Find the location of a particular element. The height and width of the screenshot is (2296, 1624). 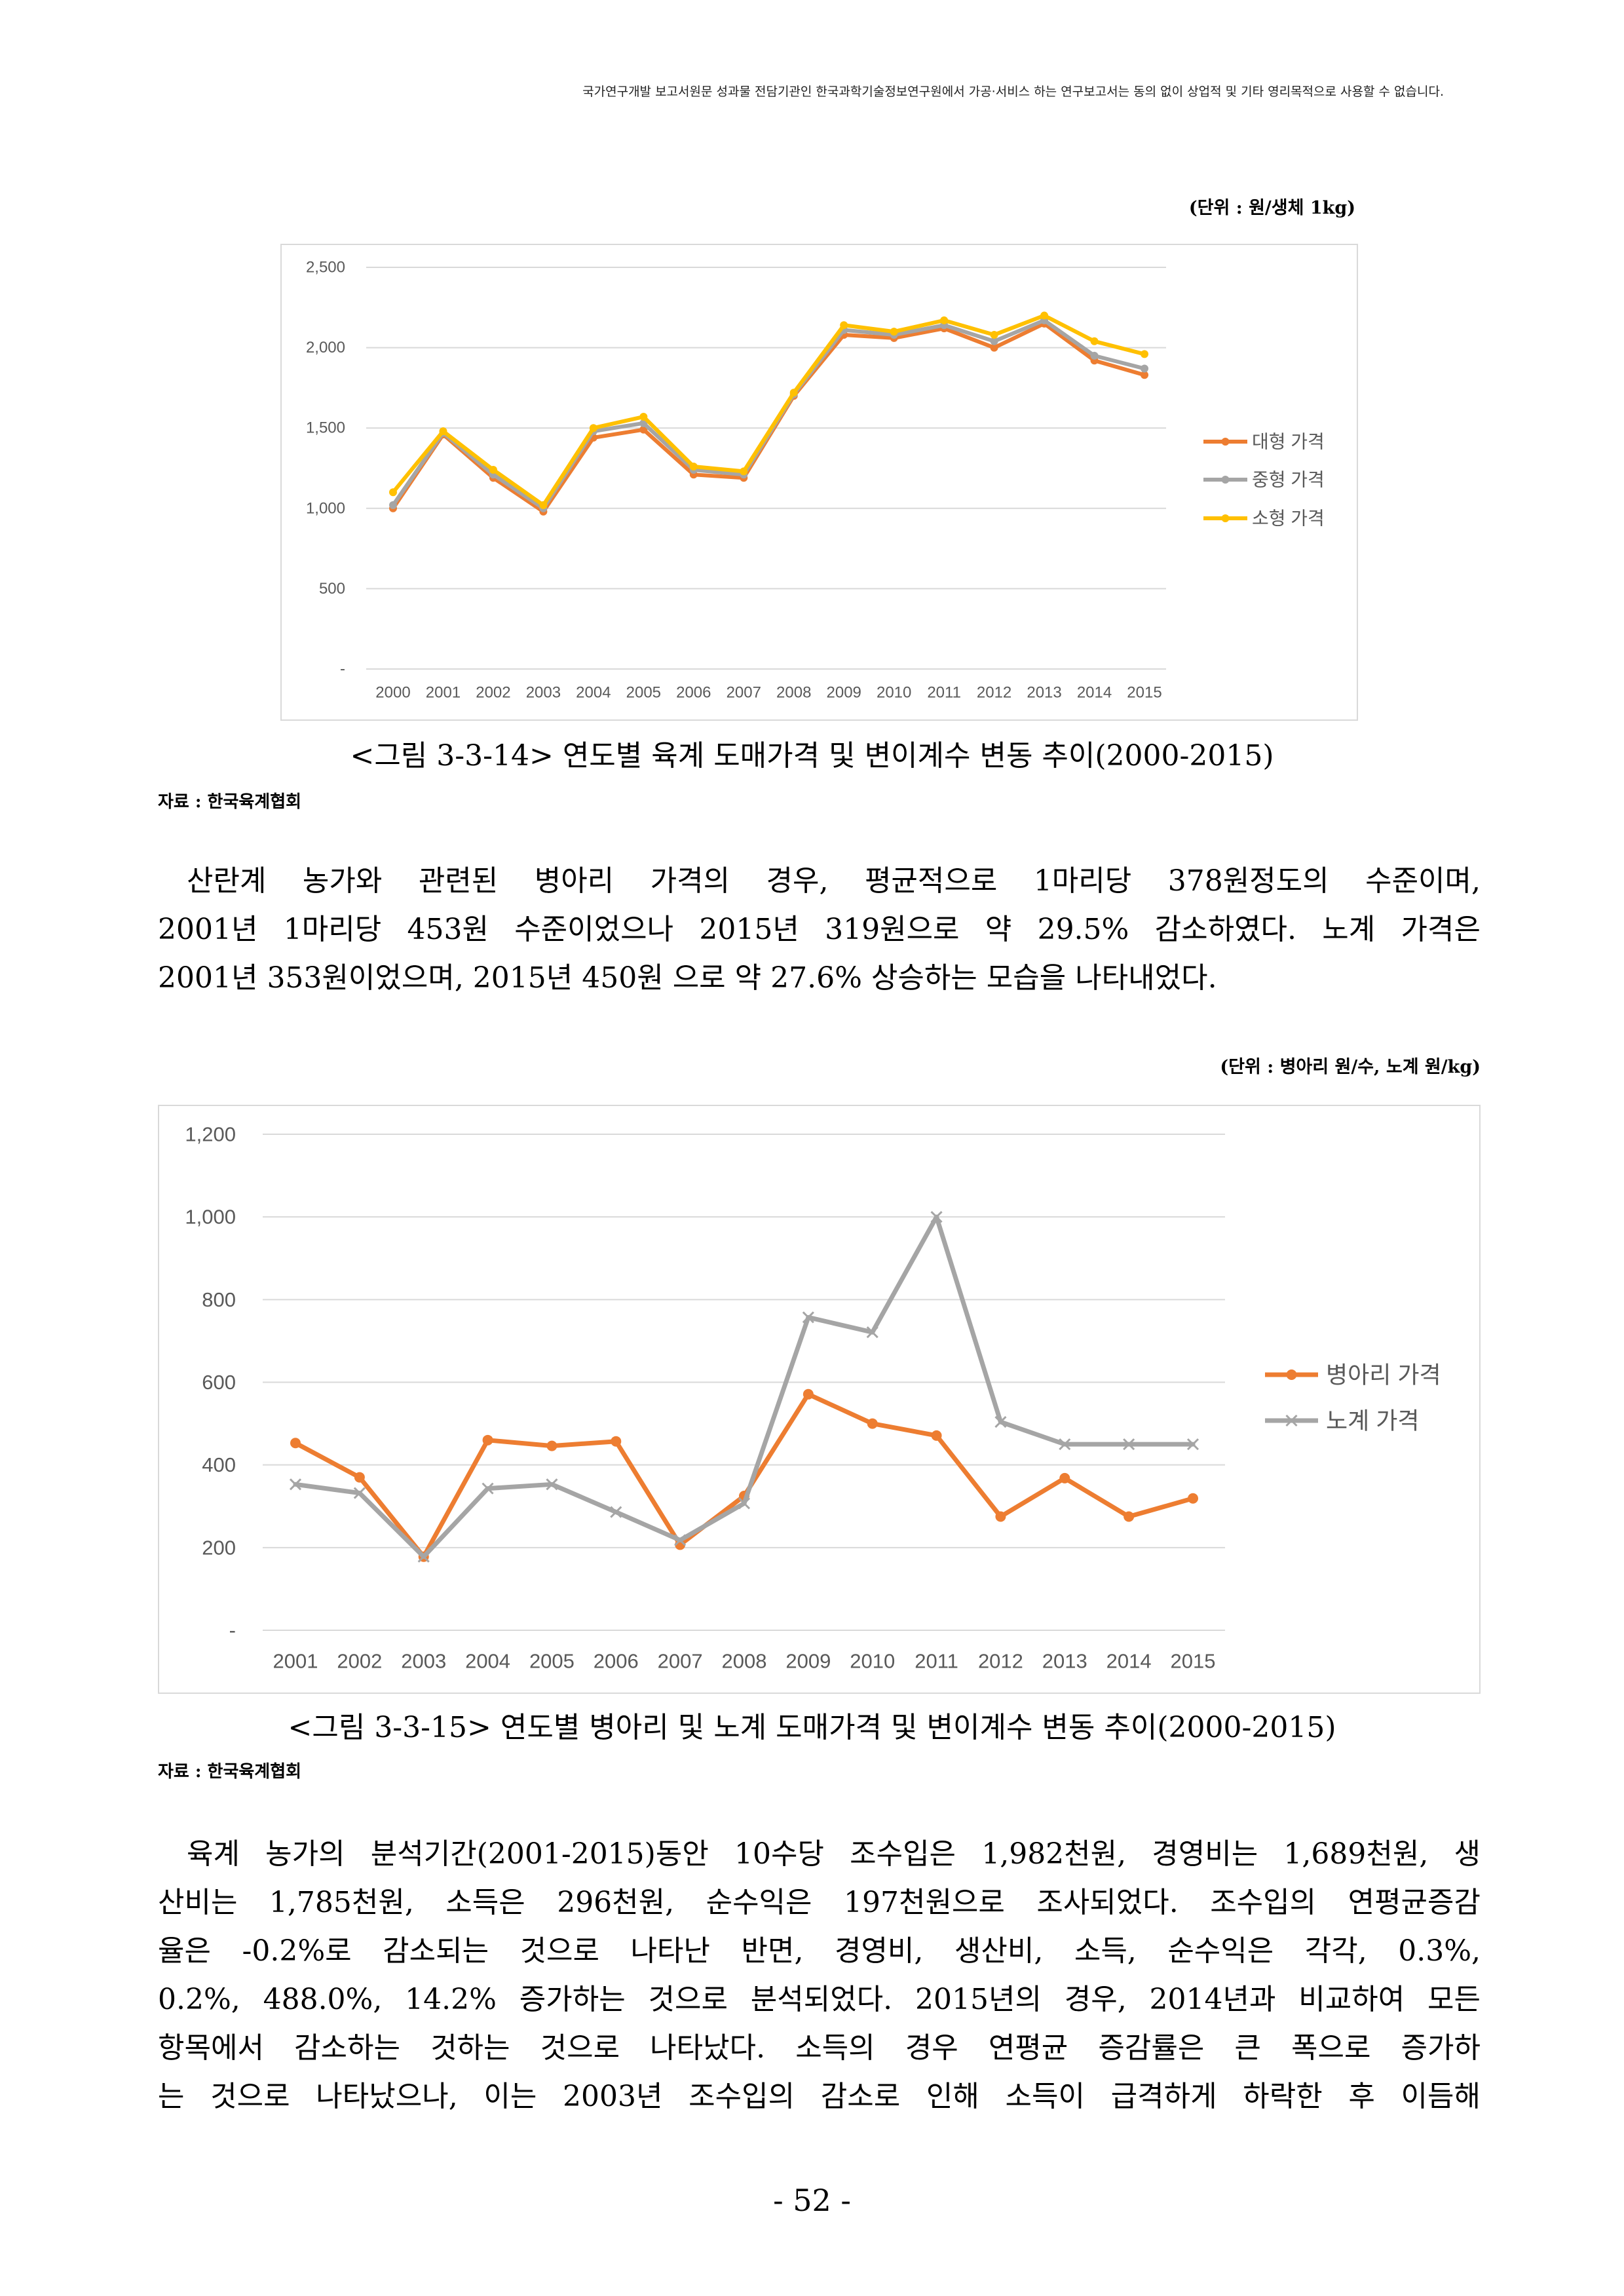

legend-label: 대형 가격 is located at coordinates (1288, 442).